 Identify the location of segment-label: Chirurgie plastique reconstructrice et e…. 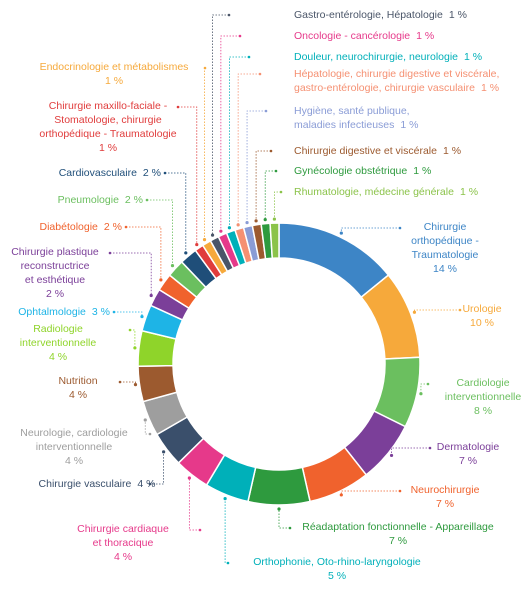
(82, 273).